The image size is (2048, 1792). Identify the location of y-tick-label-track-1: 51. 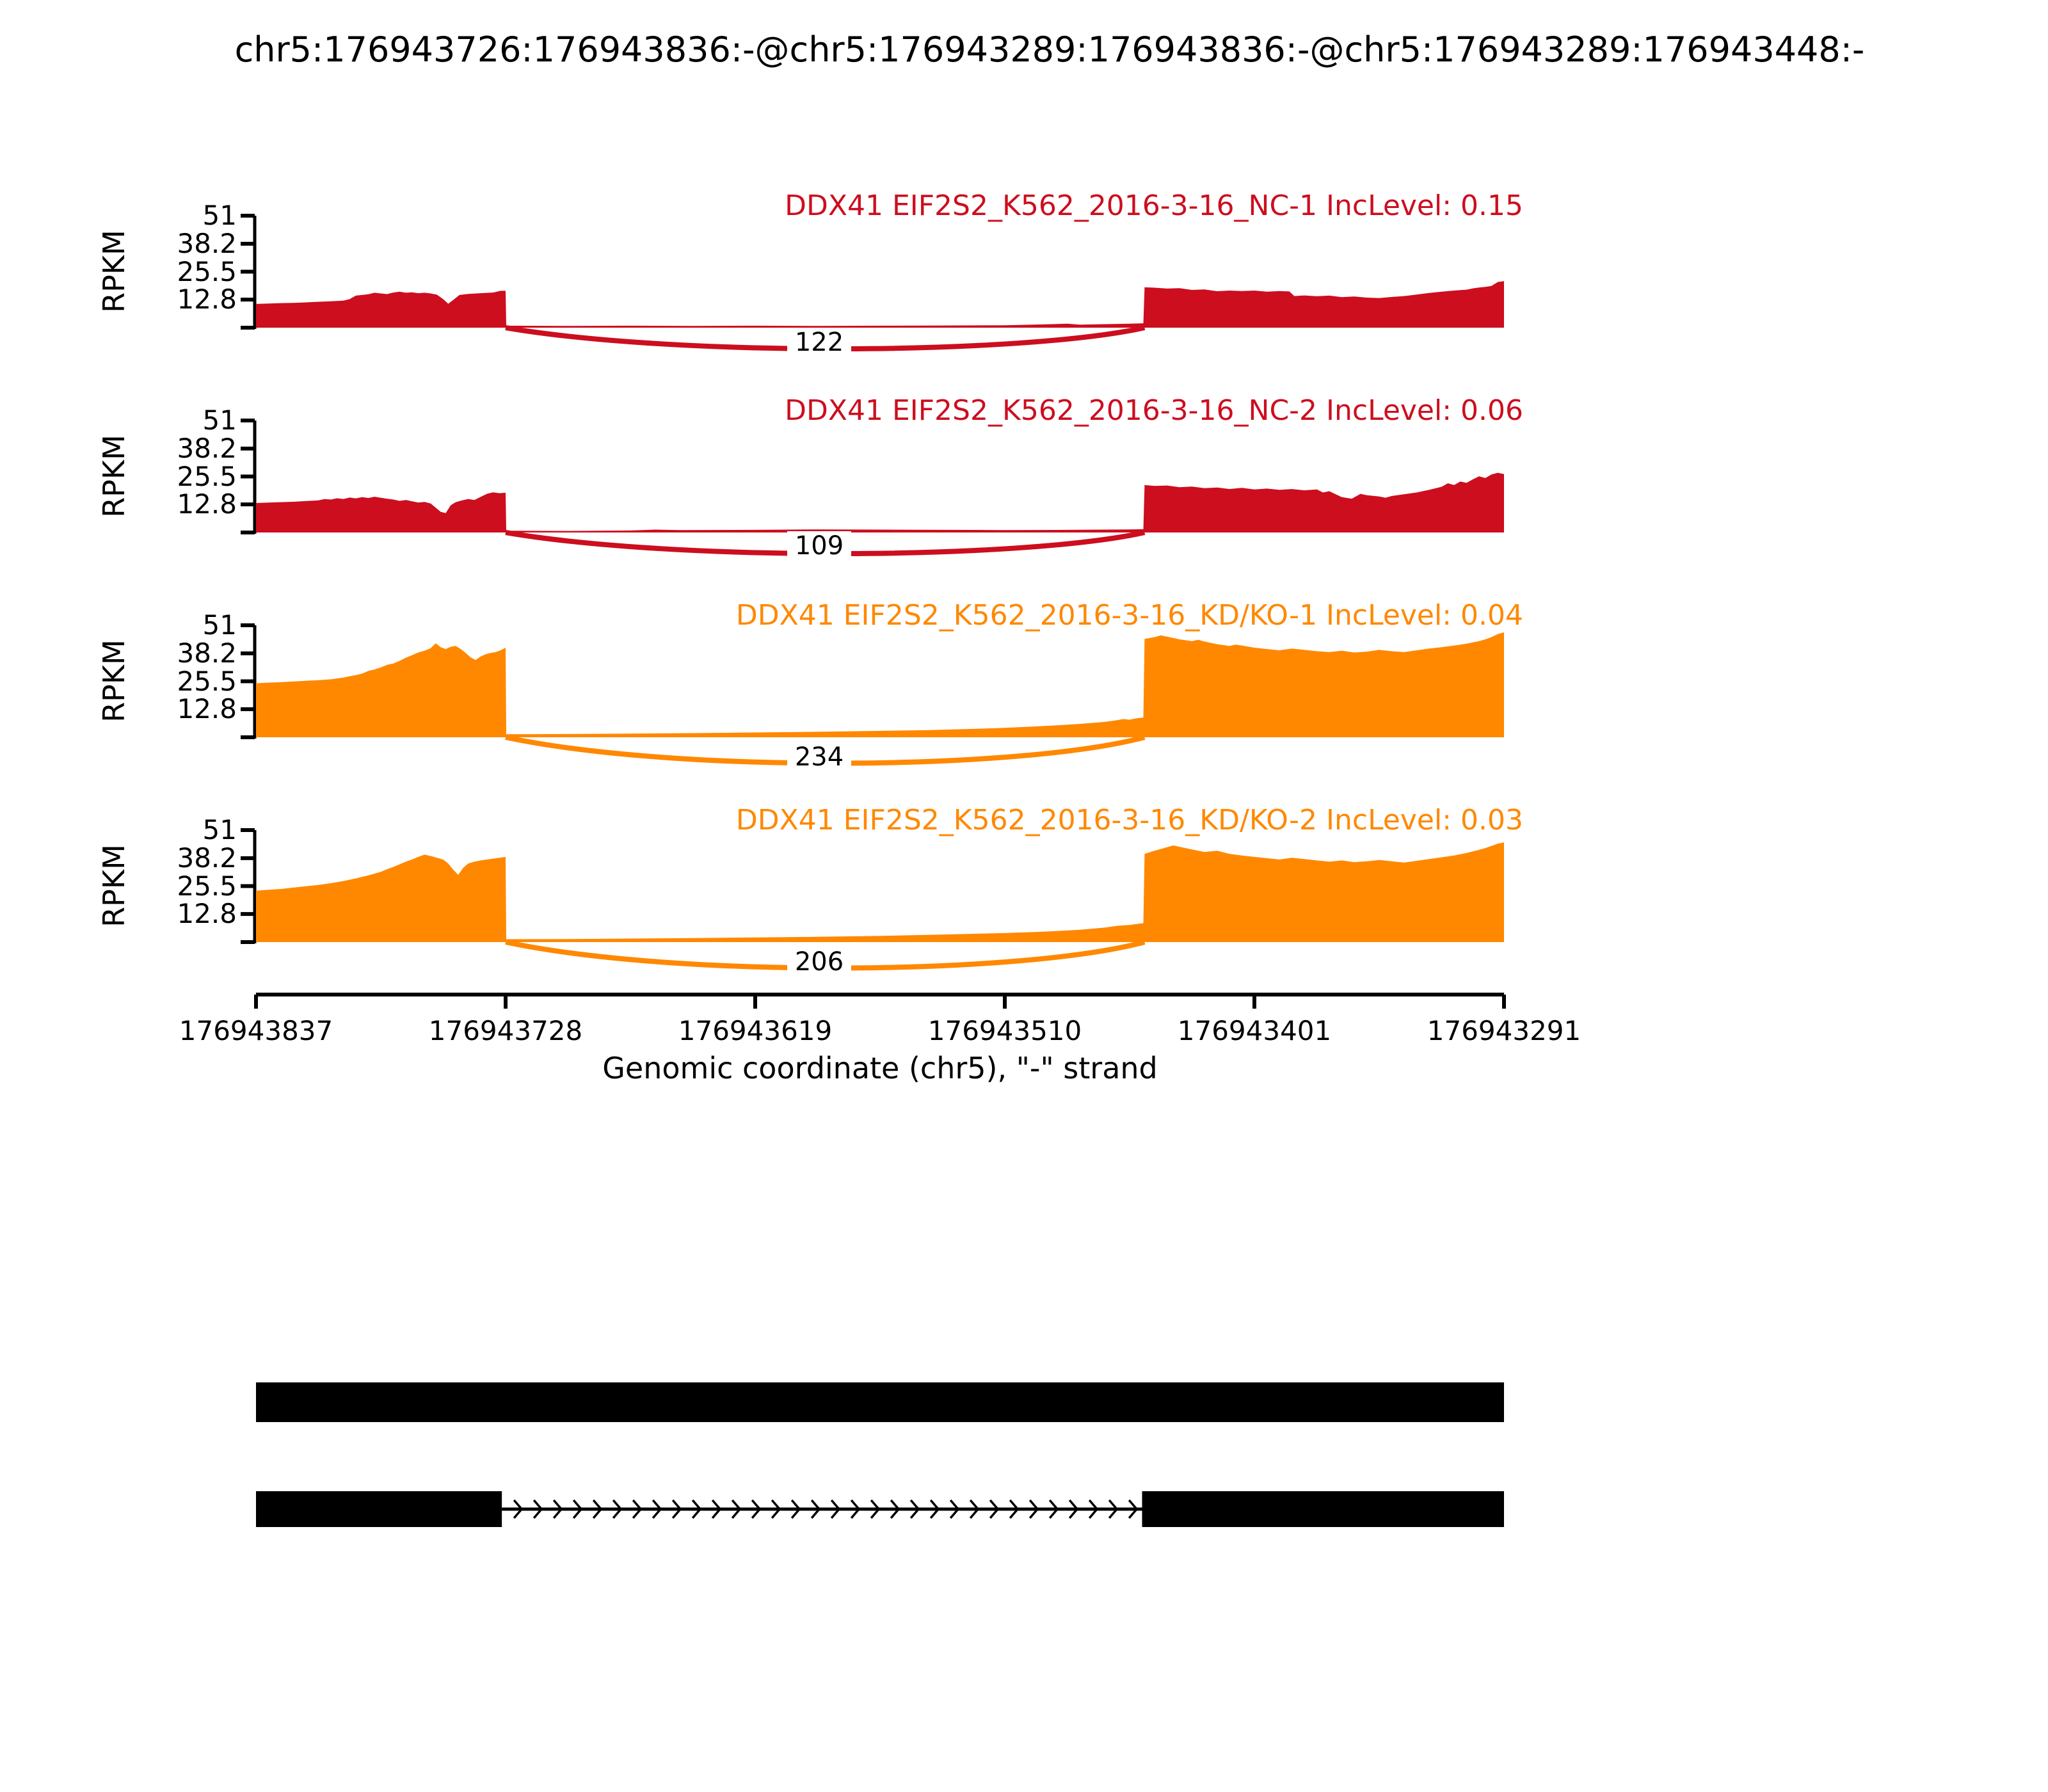
(219, 215).